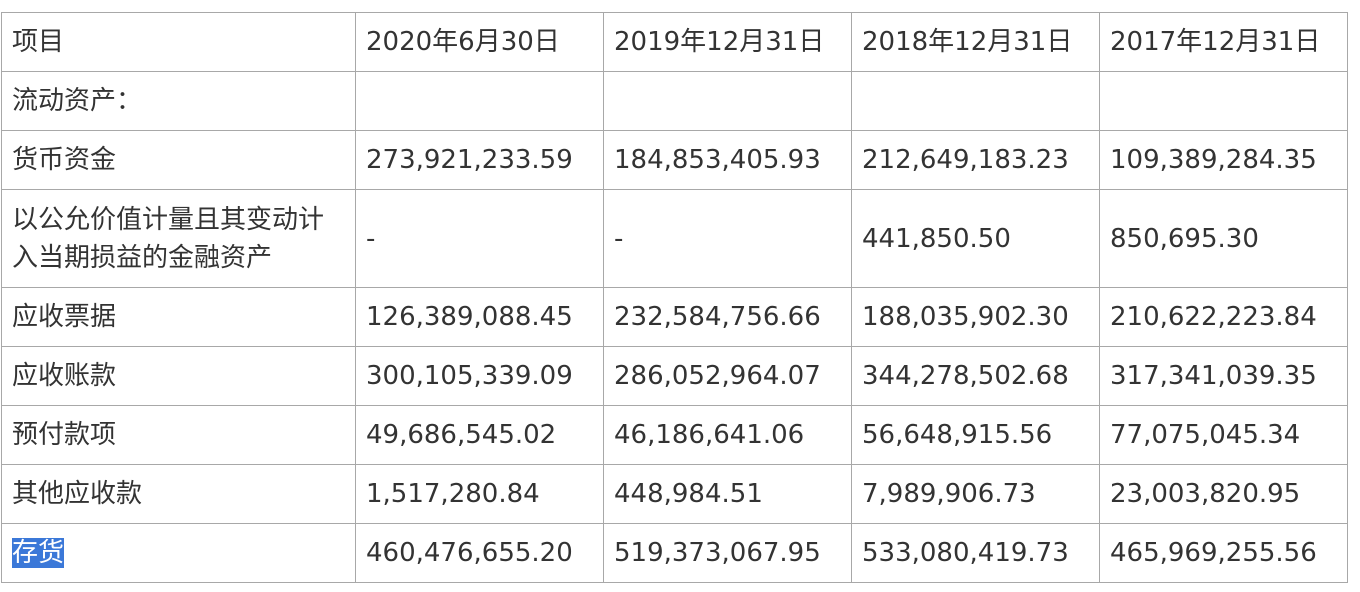 The width and height of the screenshot is (1360, 592). I want to click on cell-text: 184,853,405.93, so click(717, 160).